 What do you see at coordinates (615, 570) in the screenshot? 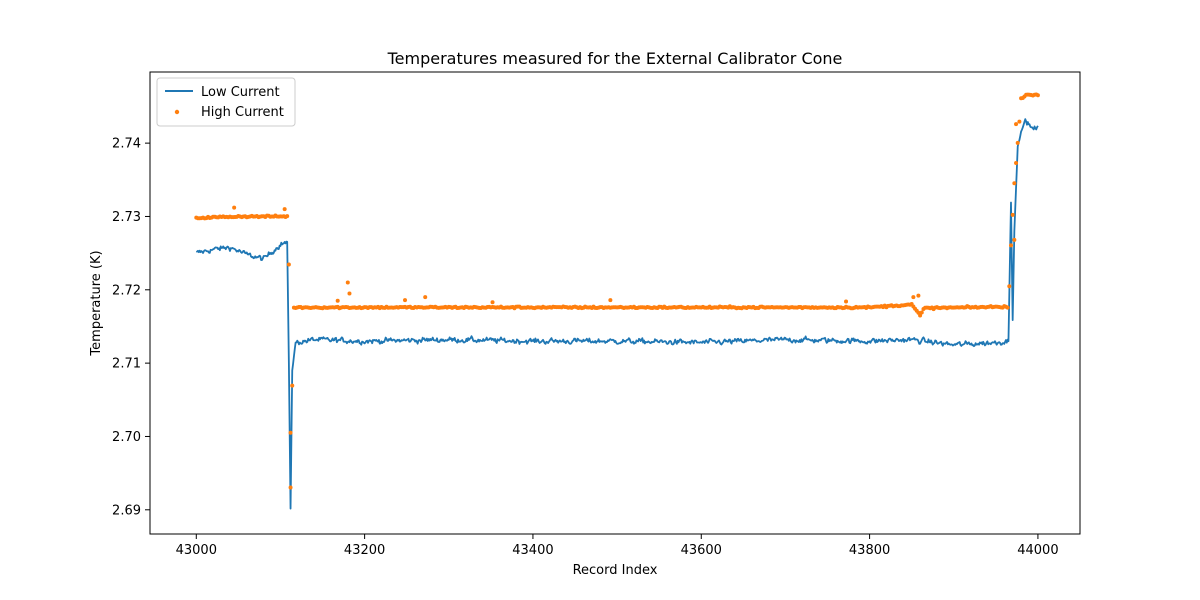
I see `x-axis-label: Record Index` at bounding box center [615, 570].